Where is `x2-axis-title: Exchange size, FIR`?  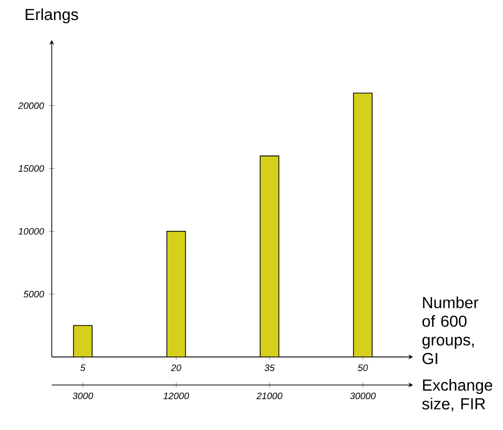
x2-axis-title: Exchange size, FIR is located at coordinates (457, 395).